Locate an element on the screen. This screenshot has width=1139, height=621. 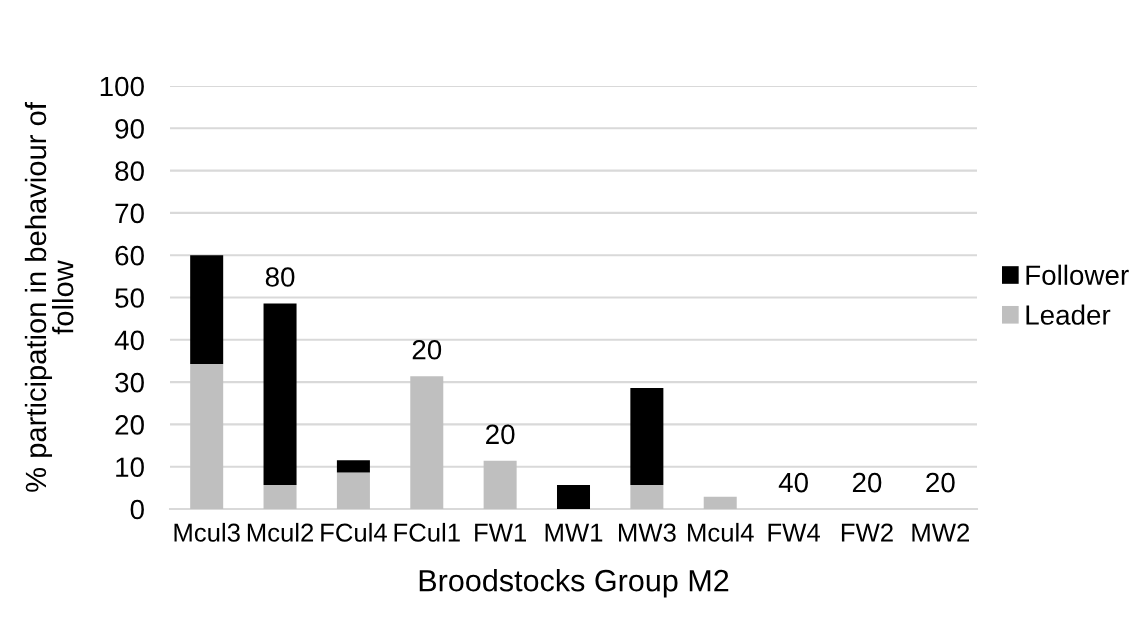
x-tick-label: Mcul3 is located at coordinates (207, 532).